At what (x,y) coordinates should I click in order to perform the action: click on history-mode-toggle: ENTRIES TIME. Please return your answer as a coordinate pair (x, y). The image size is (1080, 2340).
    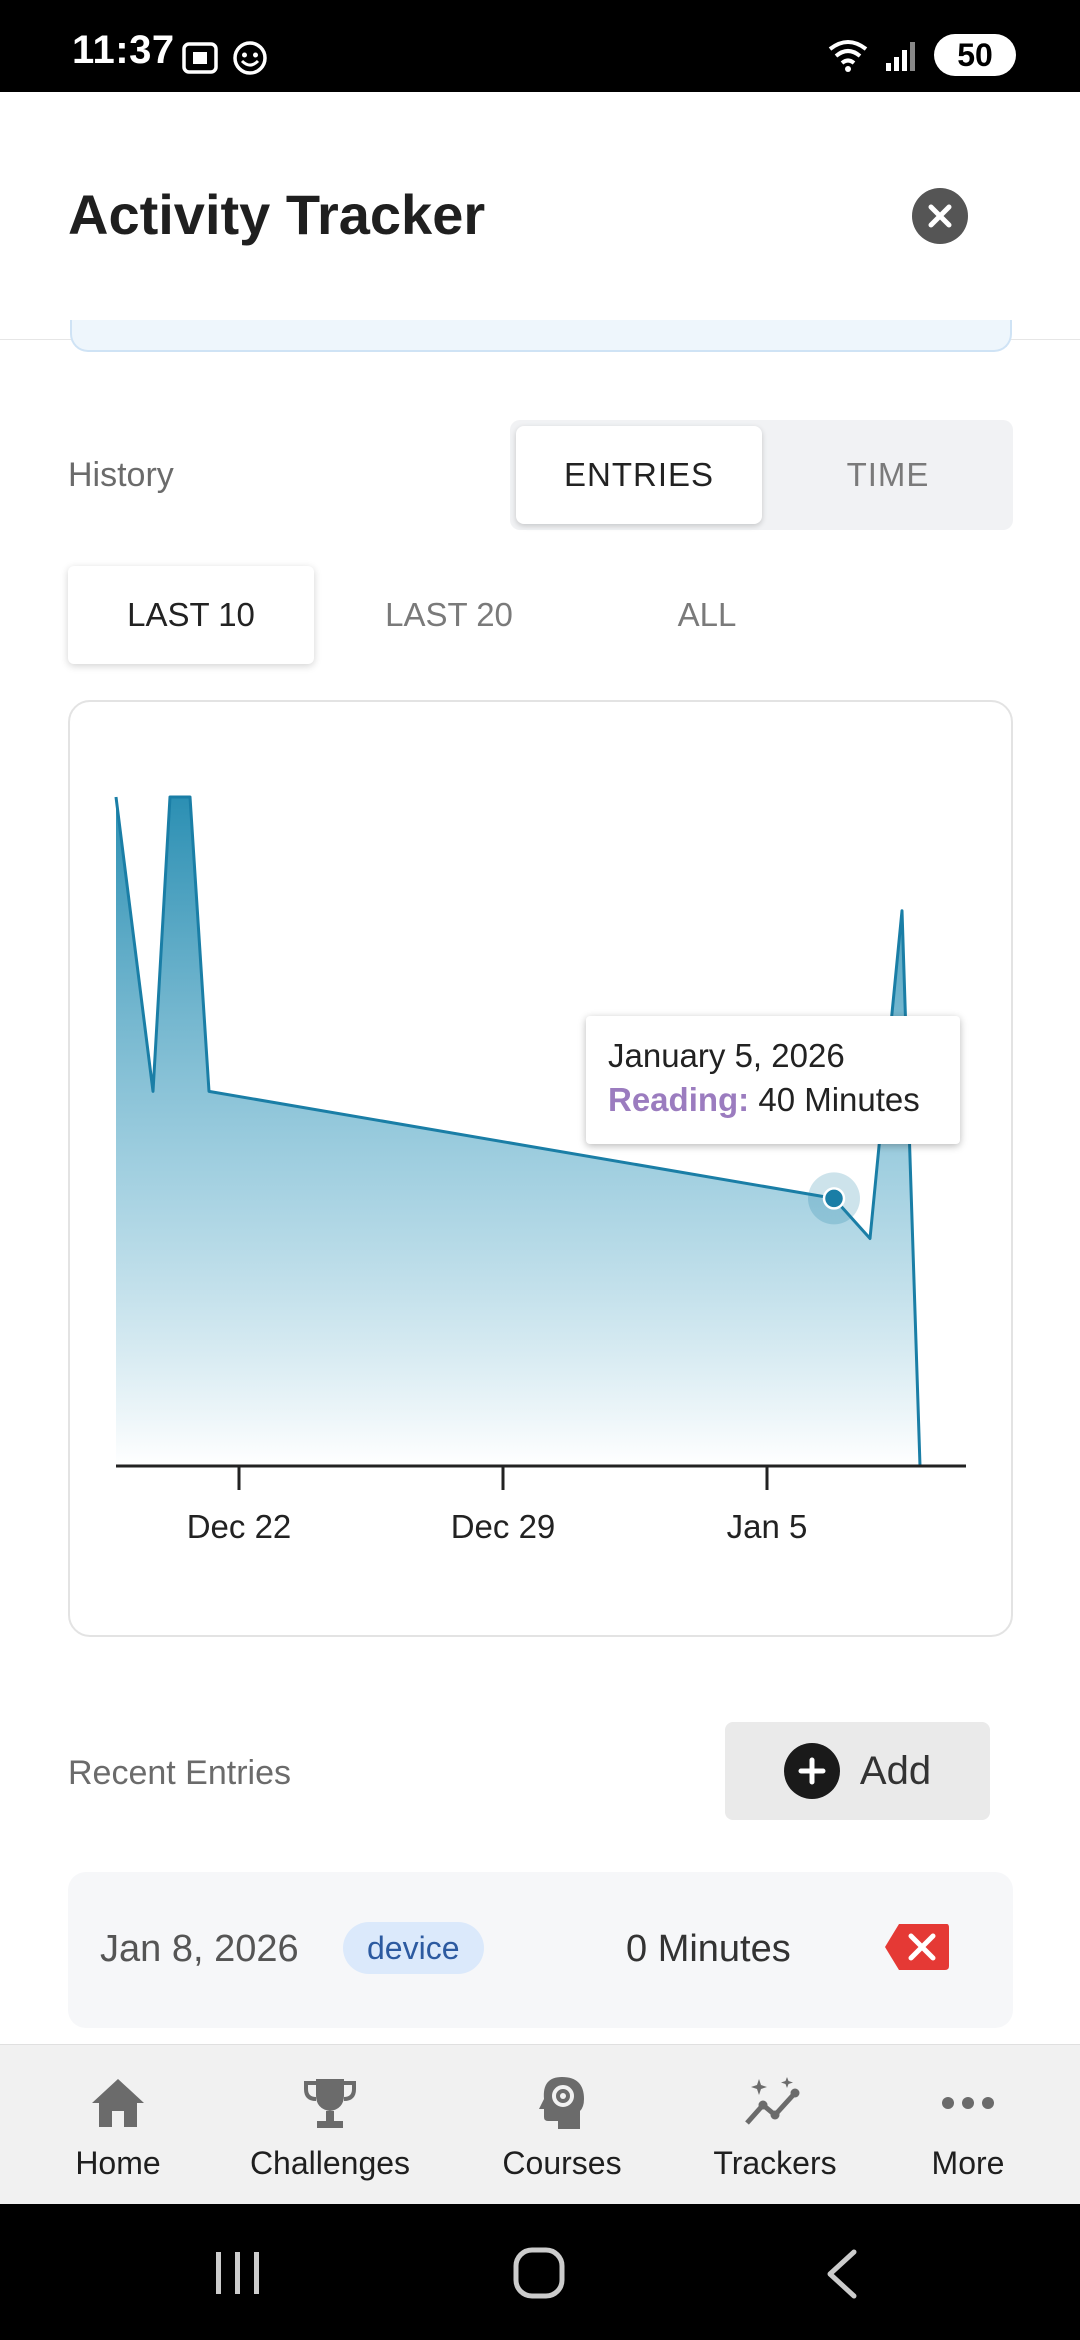
    Looking at the image, I should click on (761, 475).